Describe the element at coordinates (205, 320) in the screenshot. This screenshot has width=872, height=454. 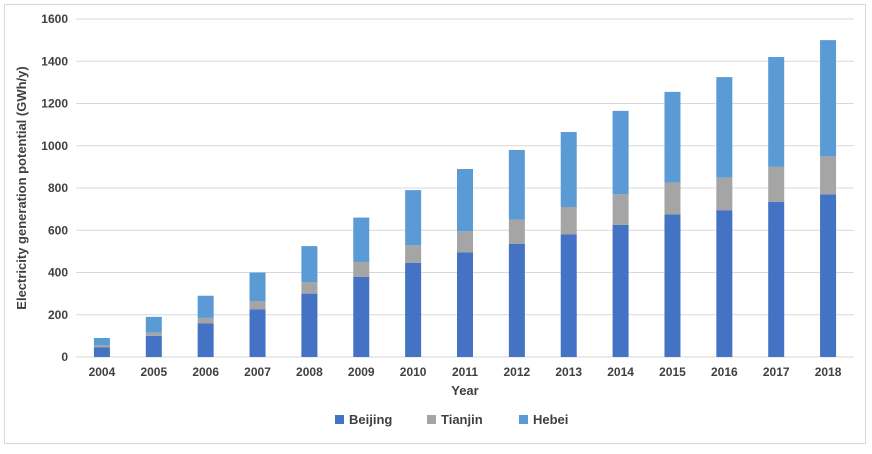
I see `bar-tianjin-2006` at that location.